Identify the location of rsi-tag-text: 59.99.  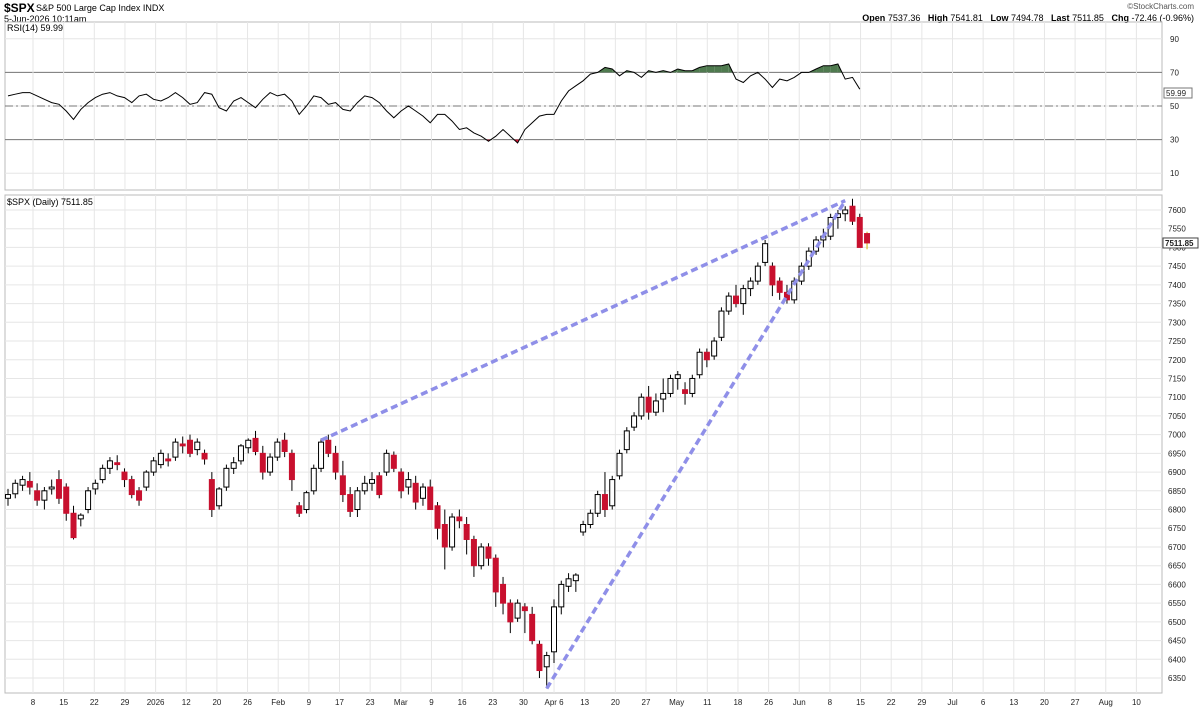
(1176, 93).